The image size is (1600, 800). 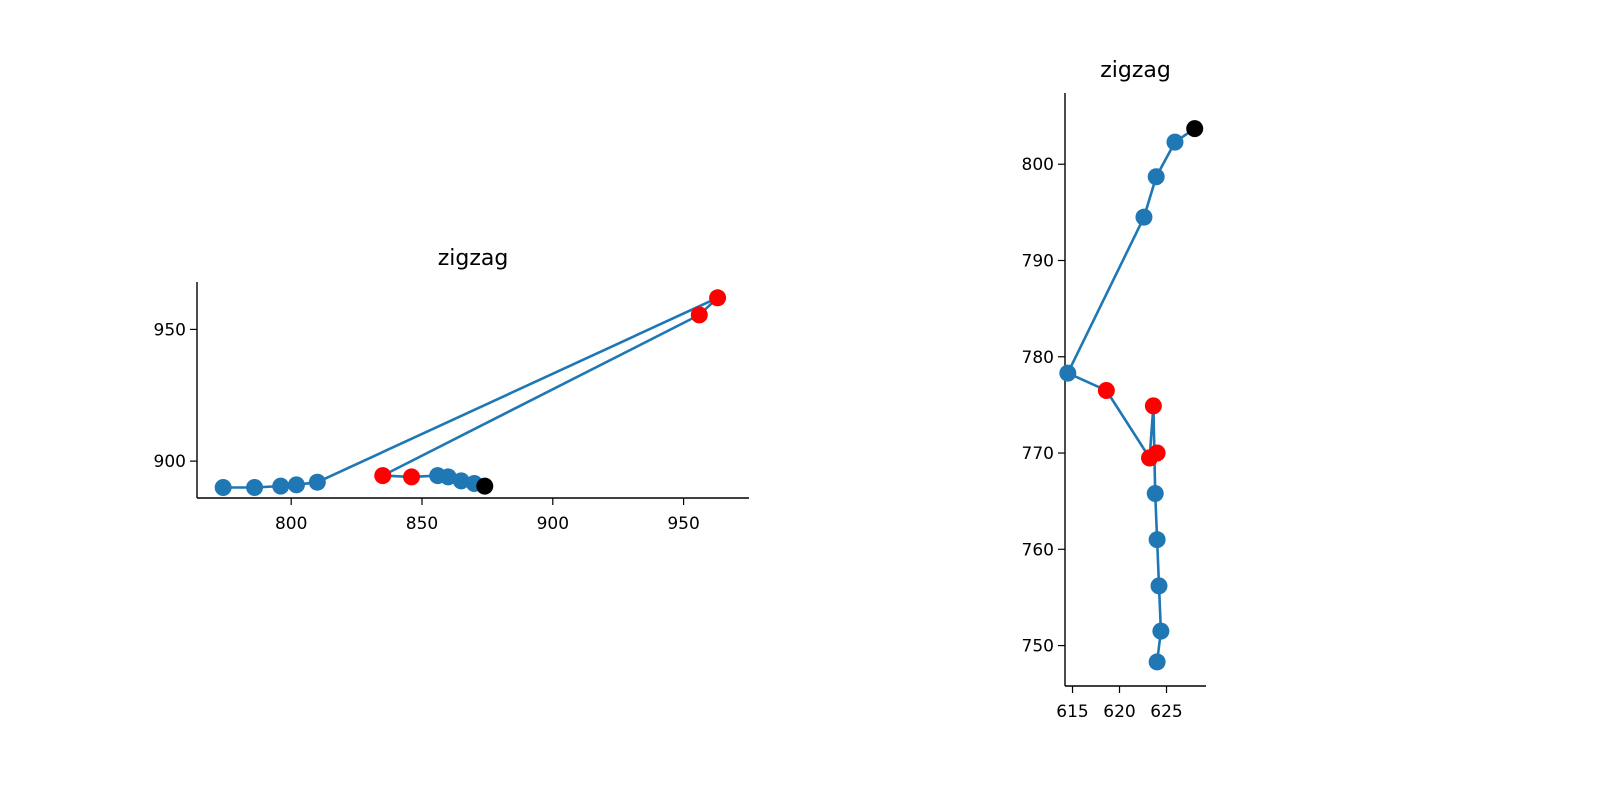 I want to click on x-tick-label: 800, so click(x=291, y=524).